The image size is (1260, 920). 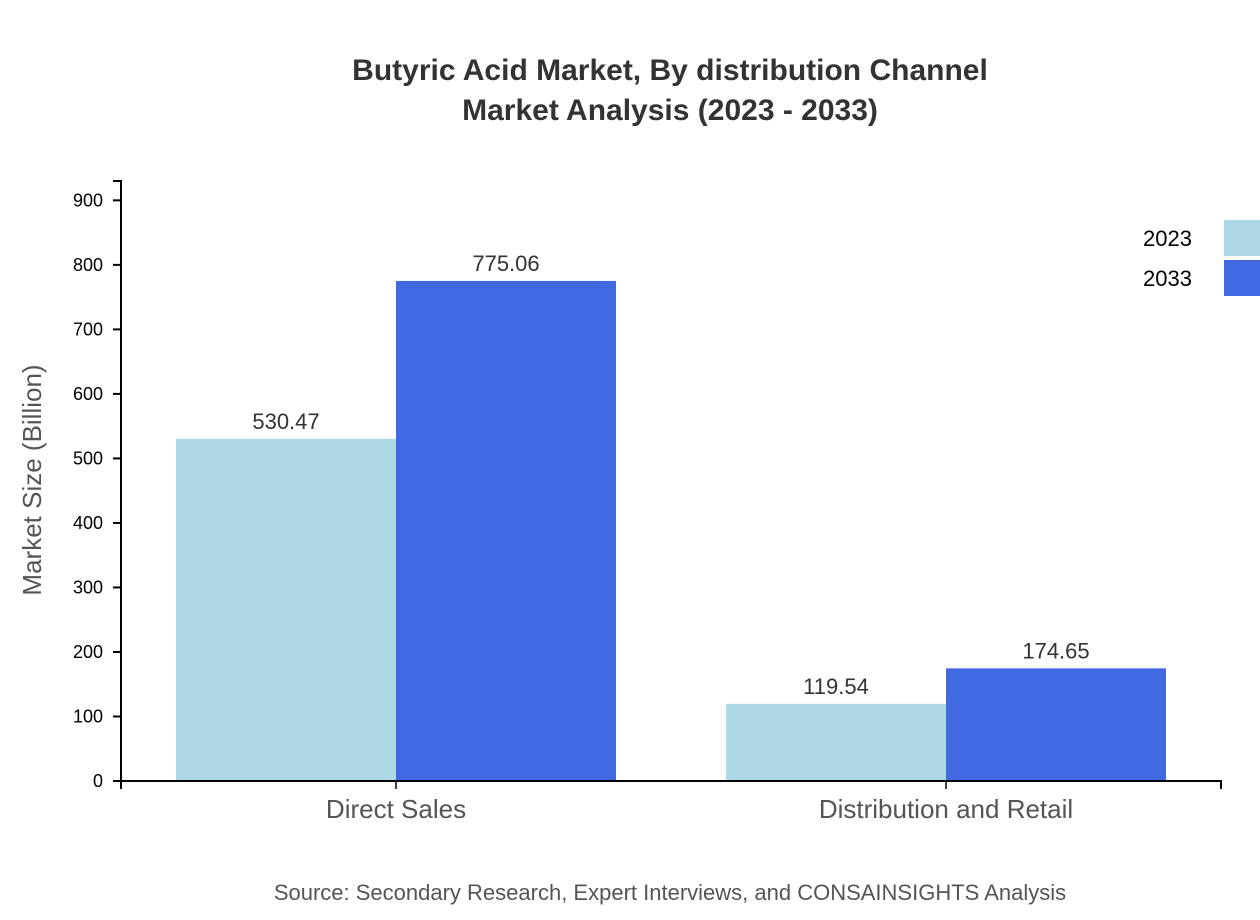 I want to click on data-label: 119.54, so click(x=836, y=686).